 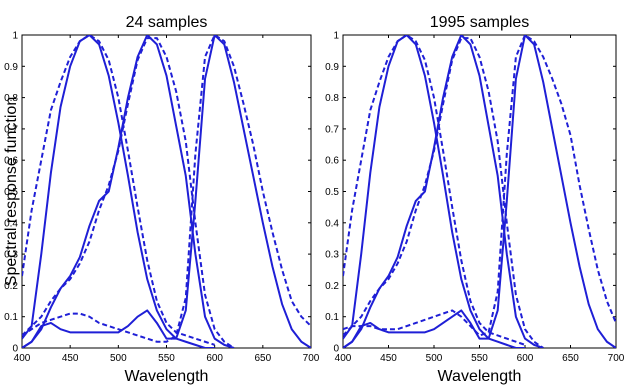 What do you see at coordinates (480, 22) in the screenshot?
I see `chart-title: 1995 samples` at bounding box center [480, 22].